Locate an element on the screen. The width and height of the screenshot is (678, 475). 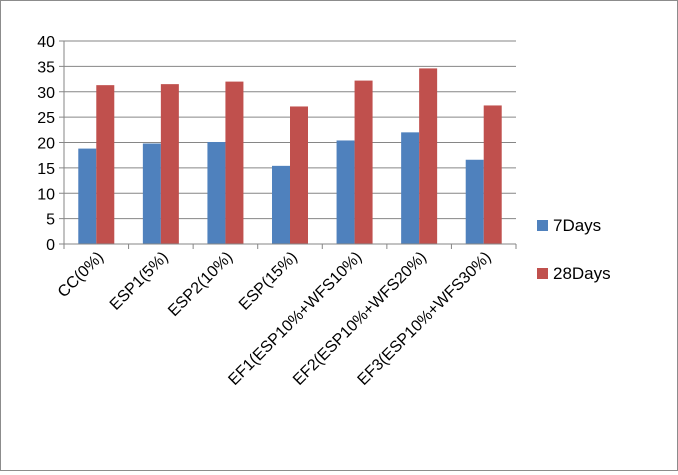
x-tick-label-4: EF1(ESP10%+WFS10%) is located at coordinates (295, 319).